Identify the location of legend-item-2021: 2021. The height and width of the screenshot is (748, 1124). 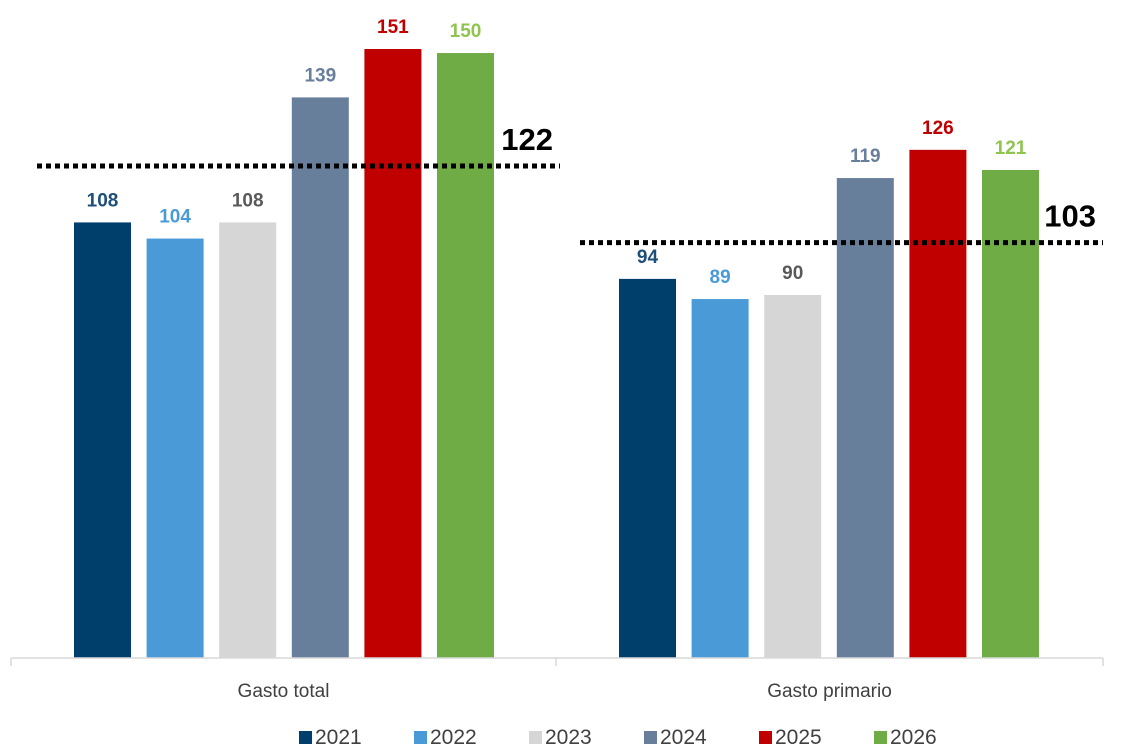
(330, 737).